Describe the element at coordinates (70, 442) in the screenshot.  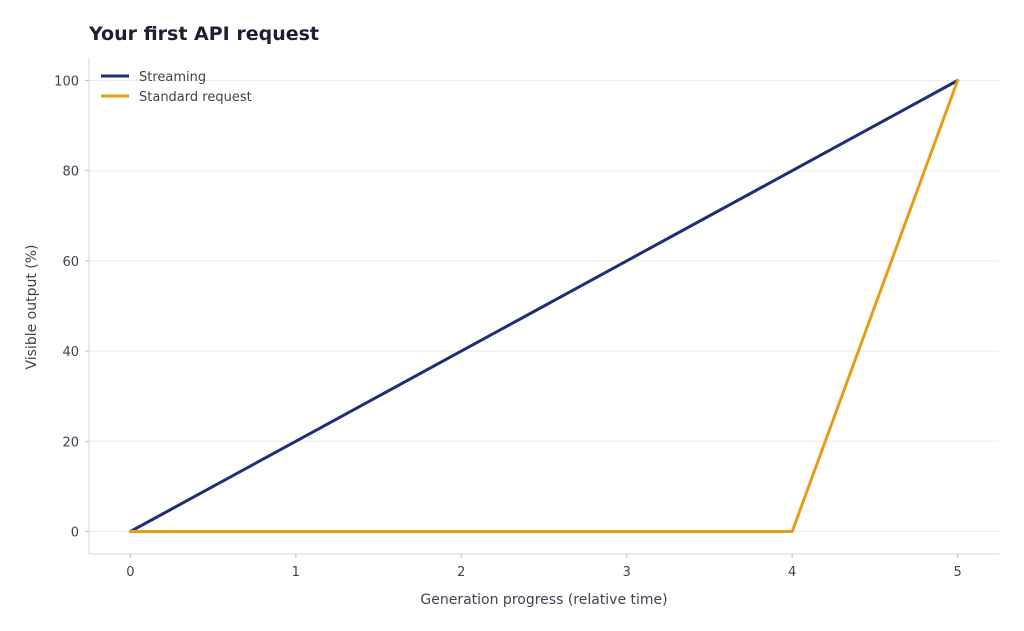
I see `y-tick-label: 20` at that location.